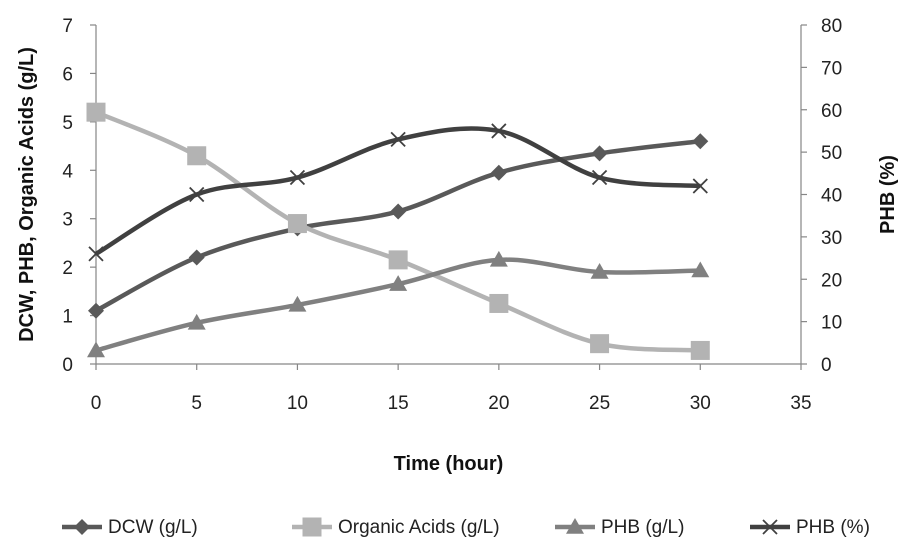 The image size is (902, 546). I want to click on x-tick-label: 25, so click(599, 403).